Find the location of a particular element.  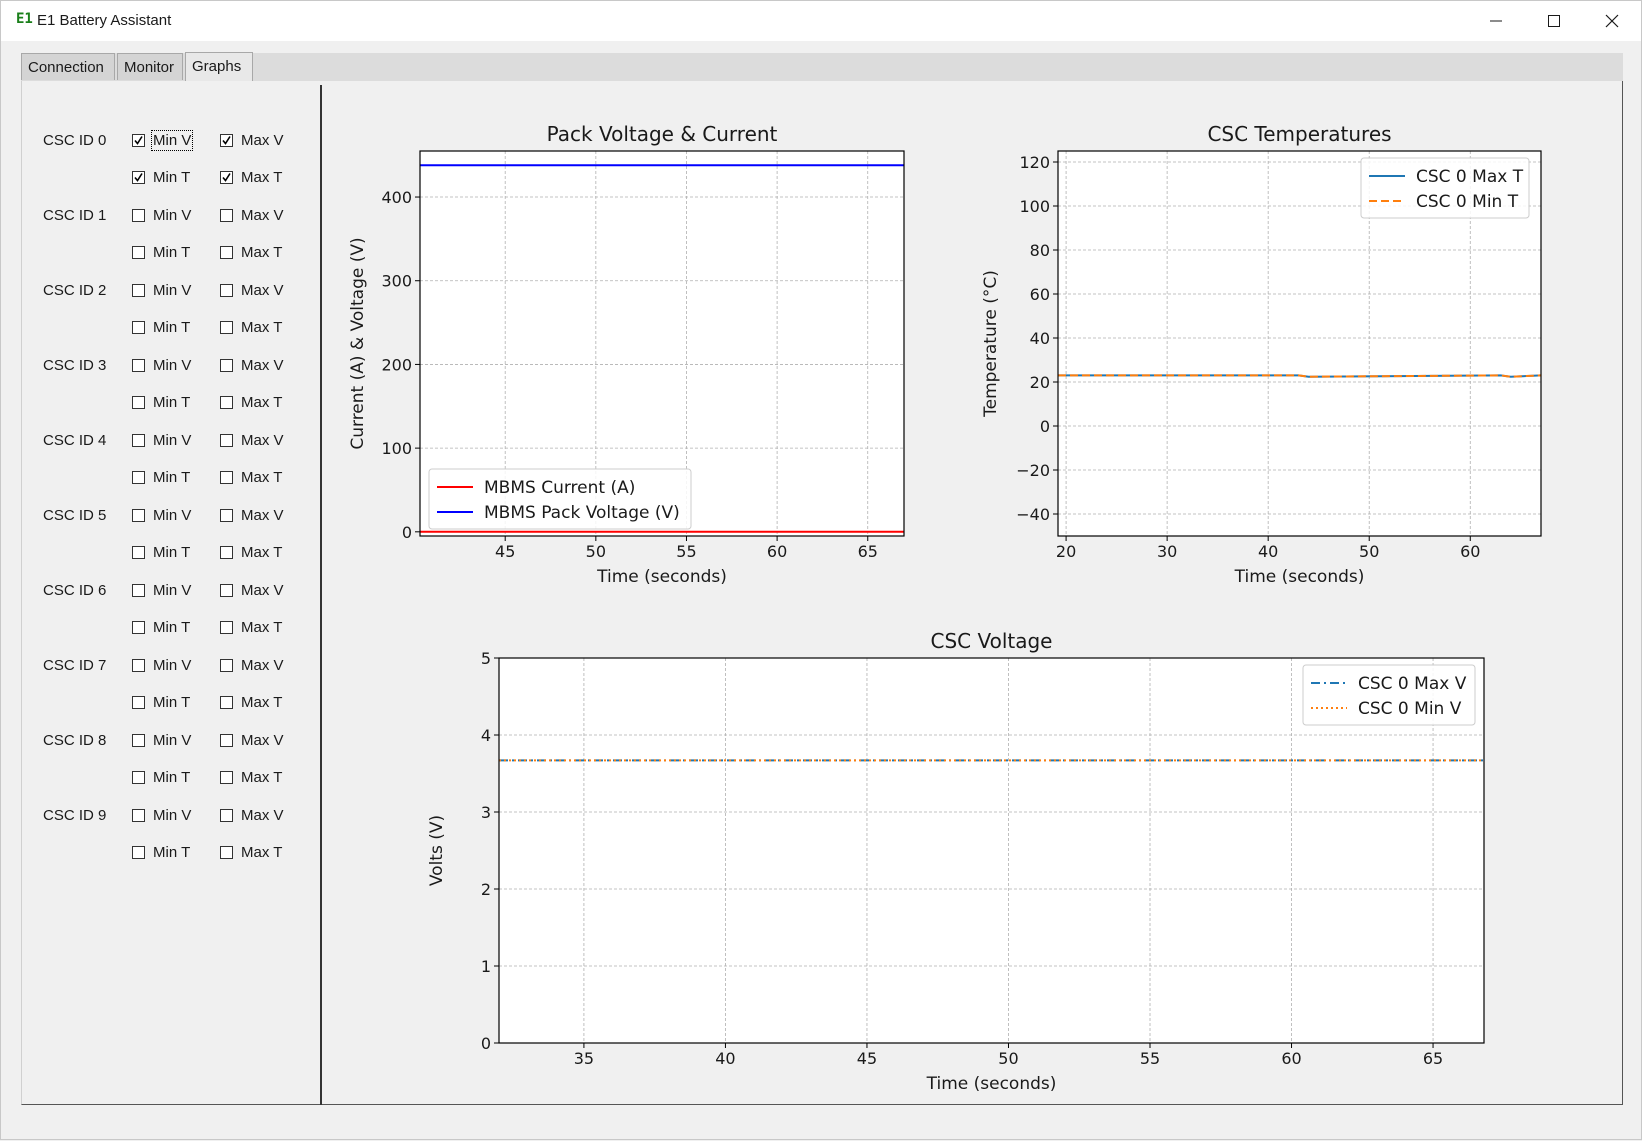

close-icon is located at coordinates (1612, 21).